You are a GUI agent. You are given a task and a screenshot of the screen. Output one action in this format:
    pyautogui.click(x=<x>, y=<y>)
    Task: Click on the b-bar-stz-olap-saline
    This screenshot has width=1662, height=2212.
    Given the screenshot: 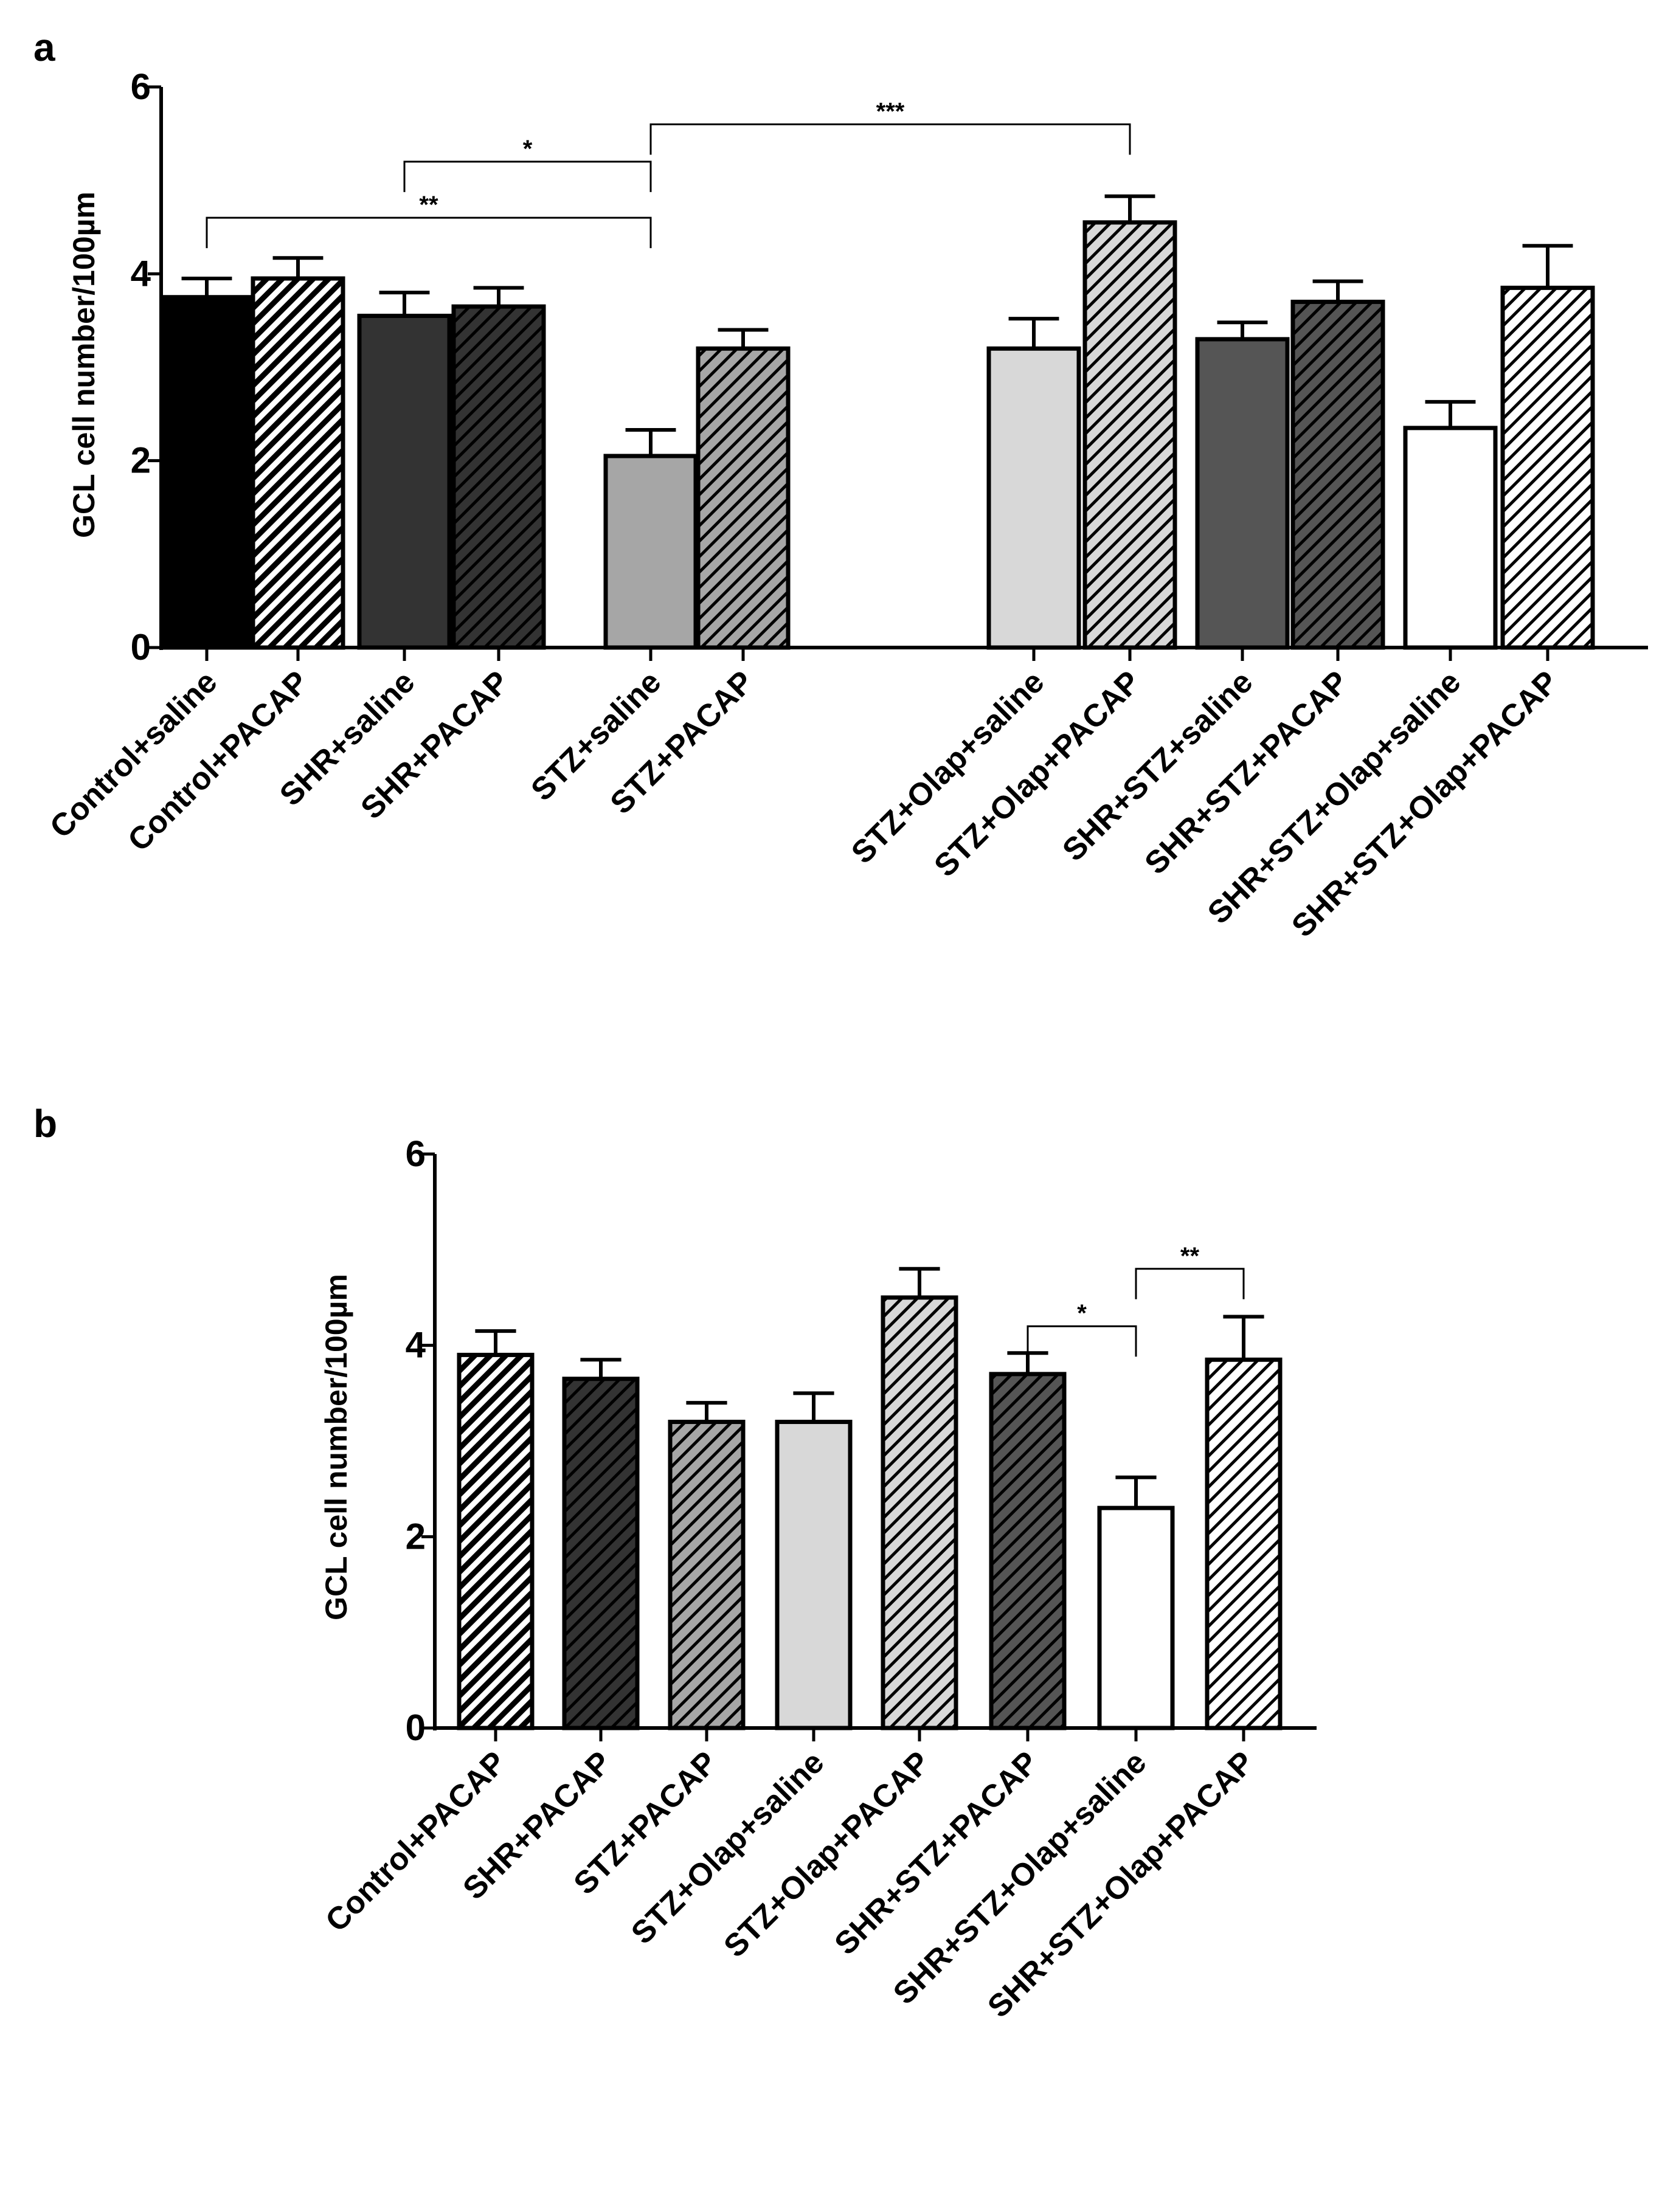 What is the action you would take?
    pyautogui.click(x=814, y=1575)
    